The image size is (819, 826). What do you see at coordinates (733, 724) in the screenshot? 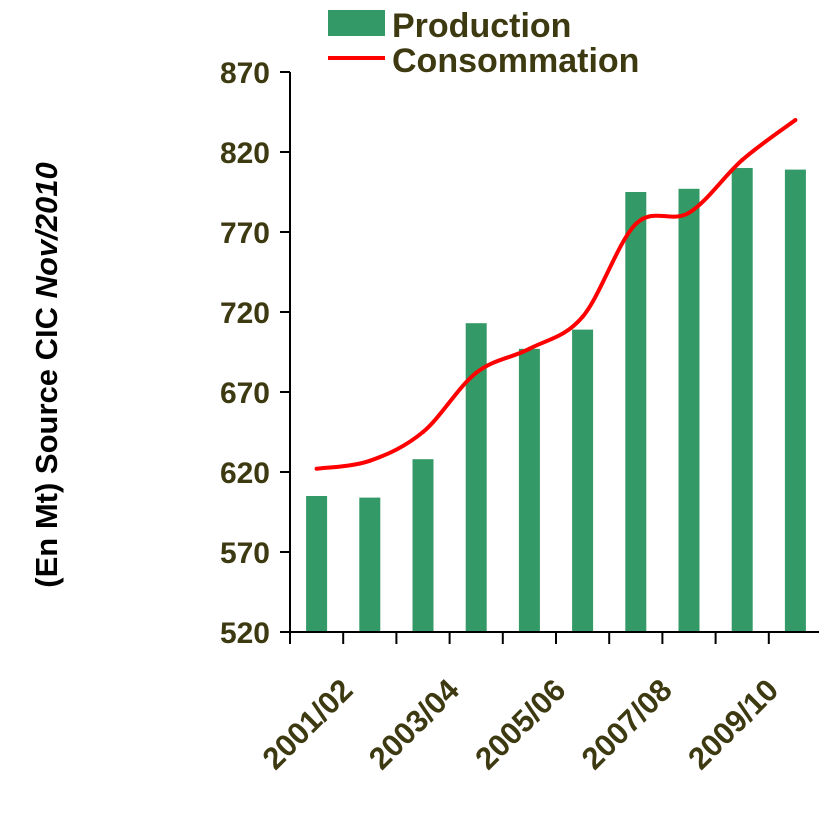
I see `x-tick-label-4: 2009/10` at bounding box center [733, 724].